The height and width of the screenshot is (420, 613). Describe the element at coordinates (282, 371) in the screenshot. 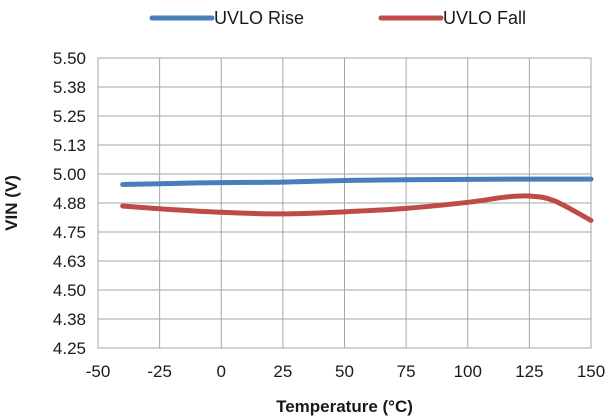

I see `x-tick-label: 25` at that location.